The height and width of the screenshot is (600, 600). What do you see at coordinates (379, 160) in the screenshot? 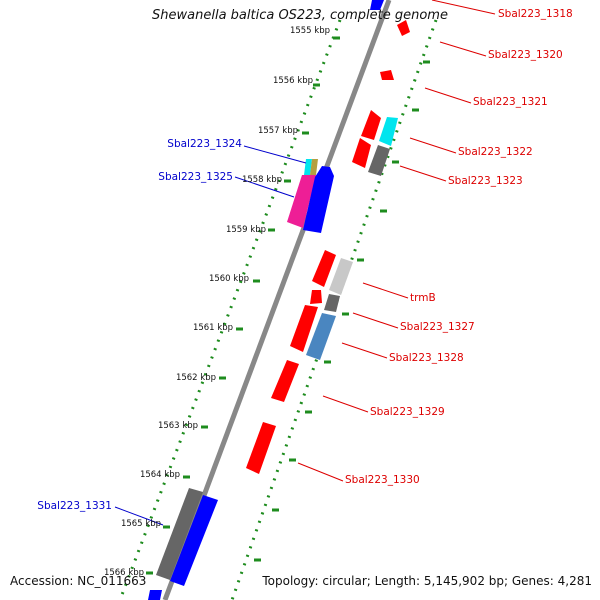
I see `gene-sbal223-1323-gray` at bounding box center [379, 160].